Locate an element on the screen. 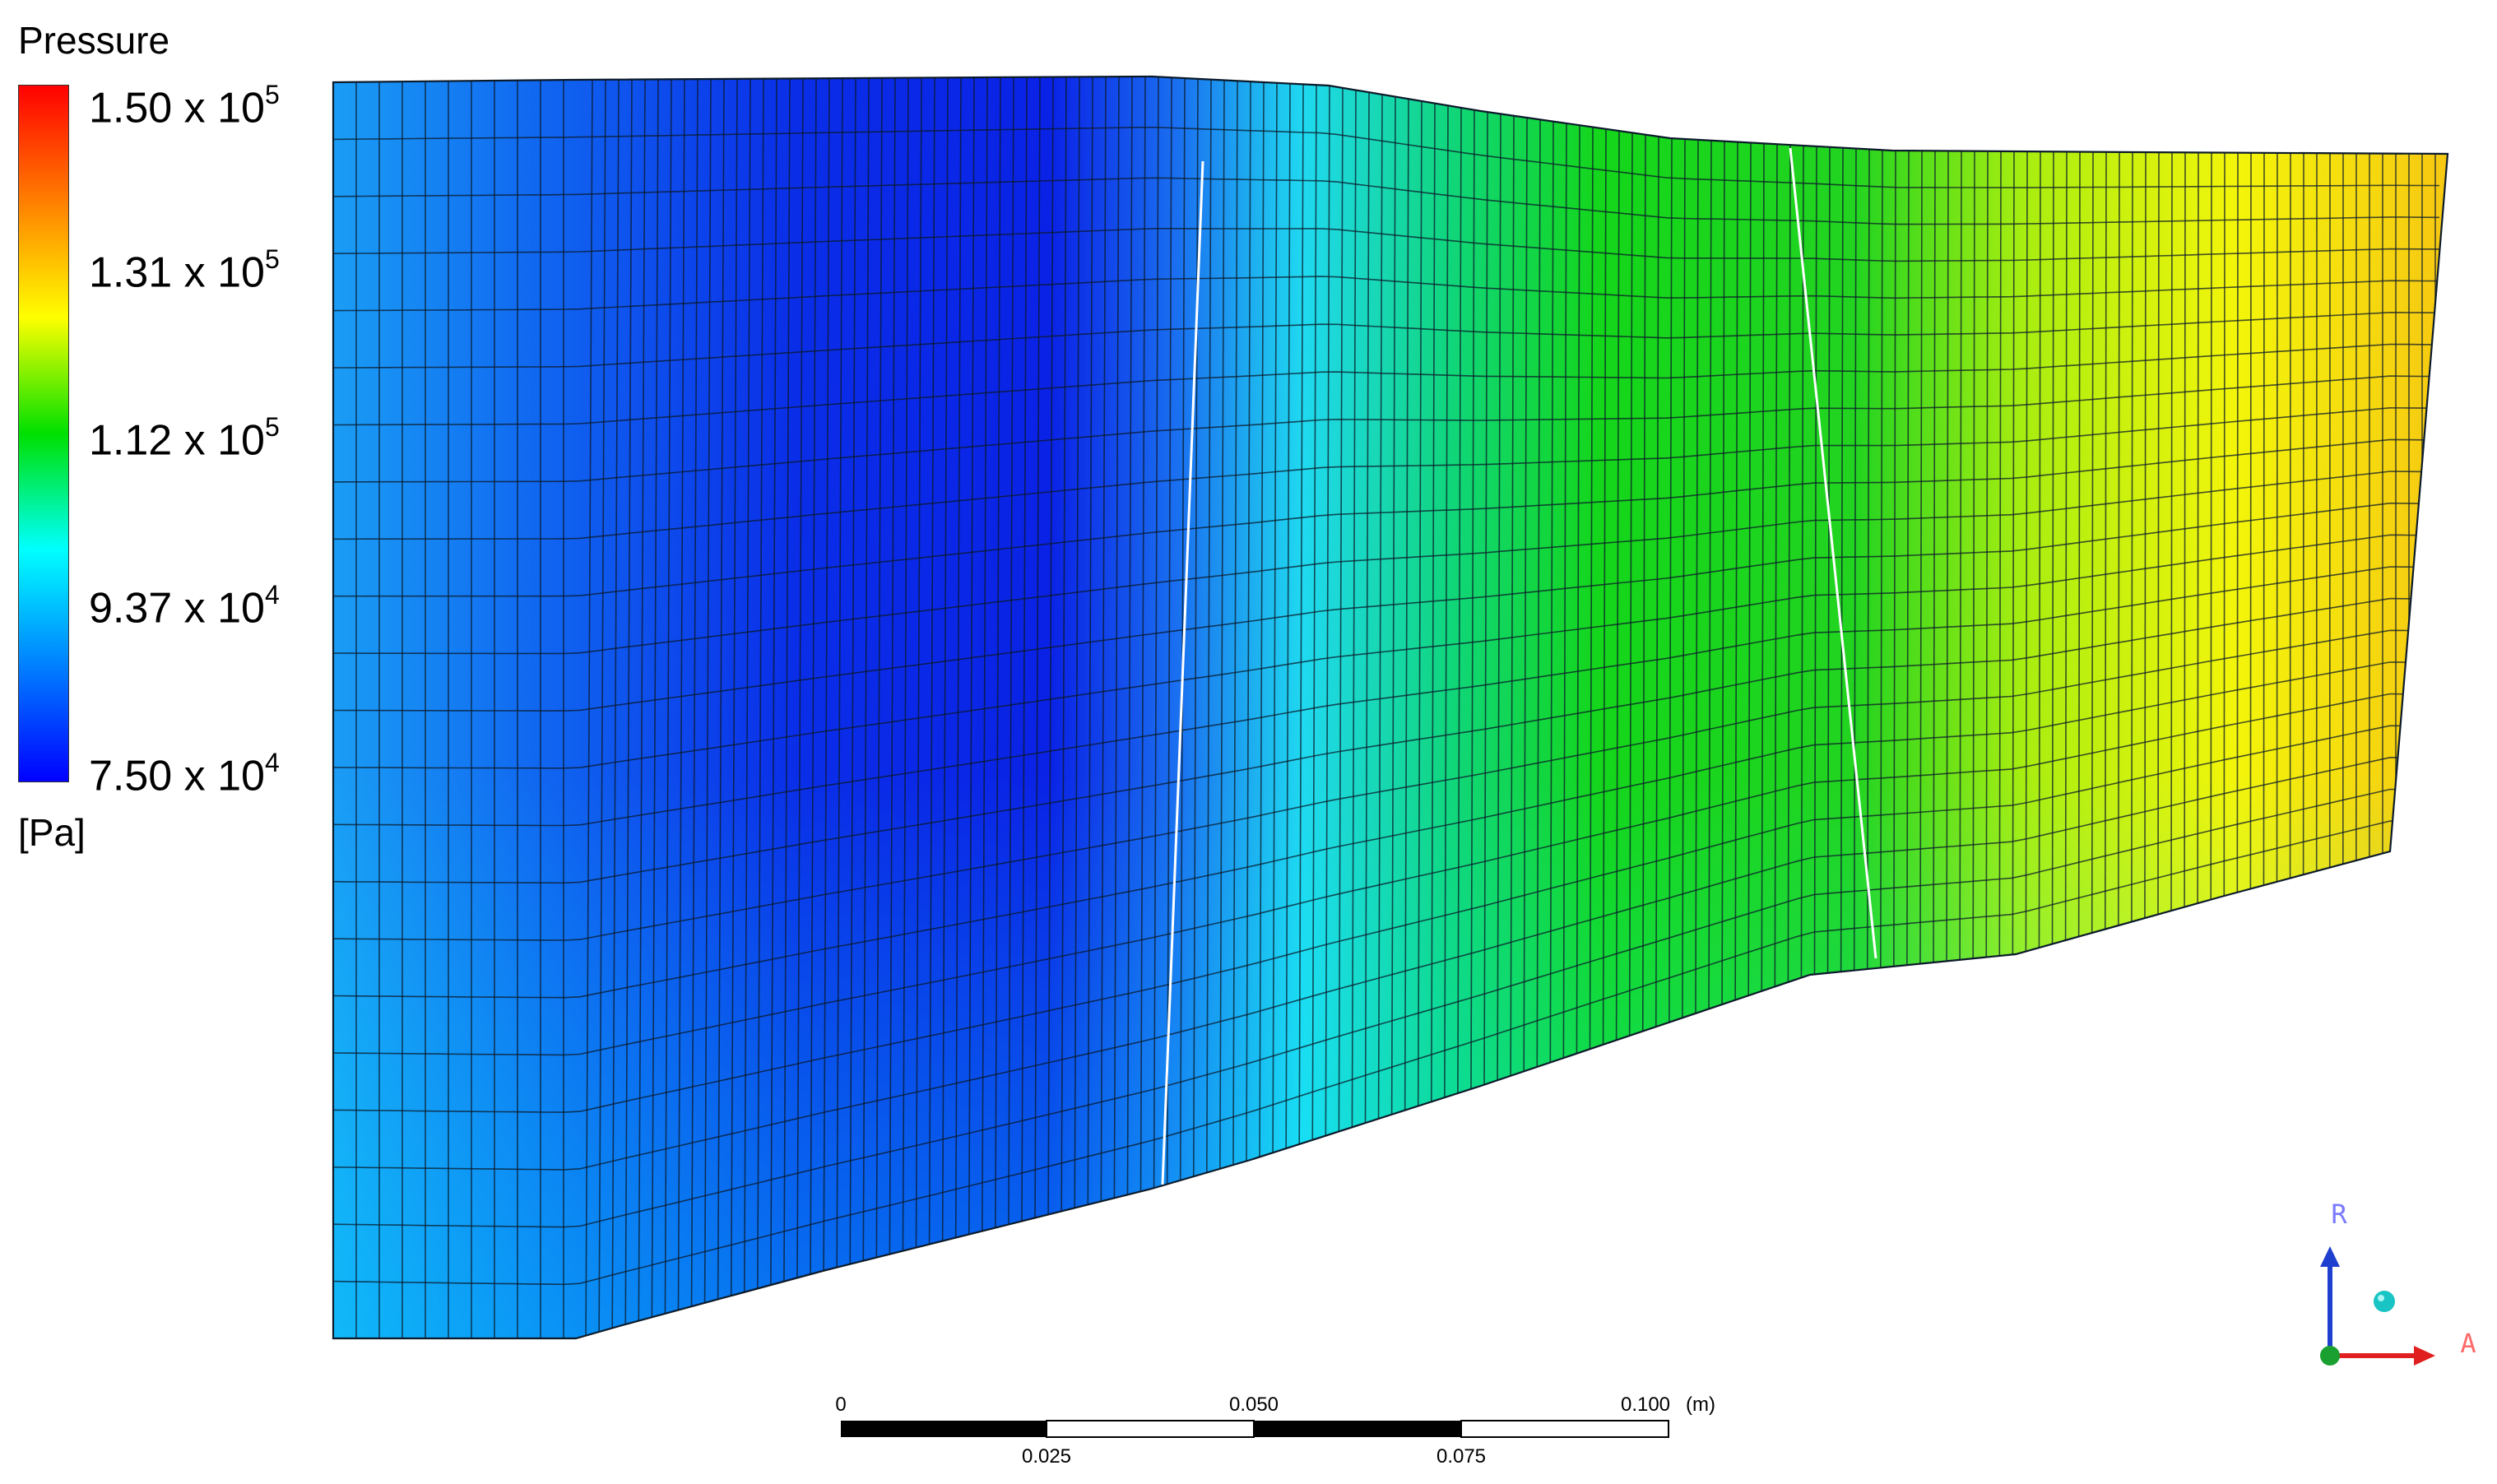 The image size is (2497, 1484). legend-tick-4: 9.37 x 10⁴ is located at coordinates (184, 606).